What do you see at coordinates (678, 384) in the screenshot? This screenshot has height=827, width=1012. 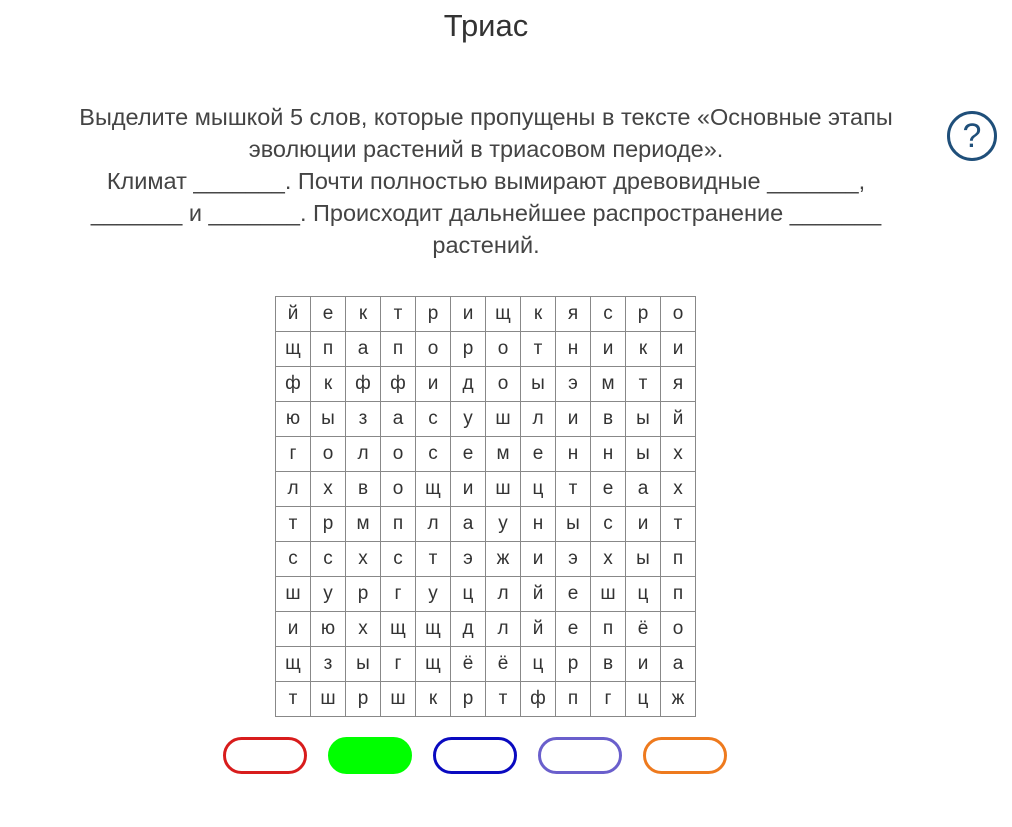 I see `grid-cell: я` at bounding box center [678, 384].